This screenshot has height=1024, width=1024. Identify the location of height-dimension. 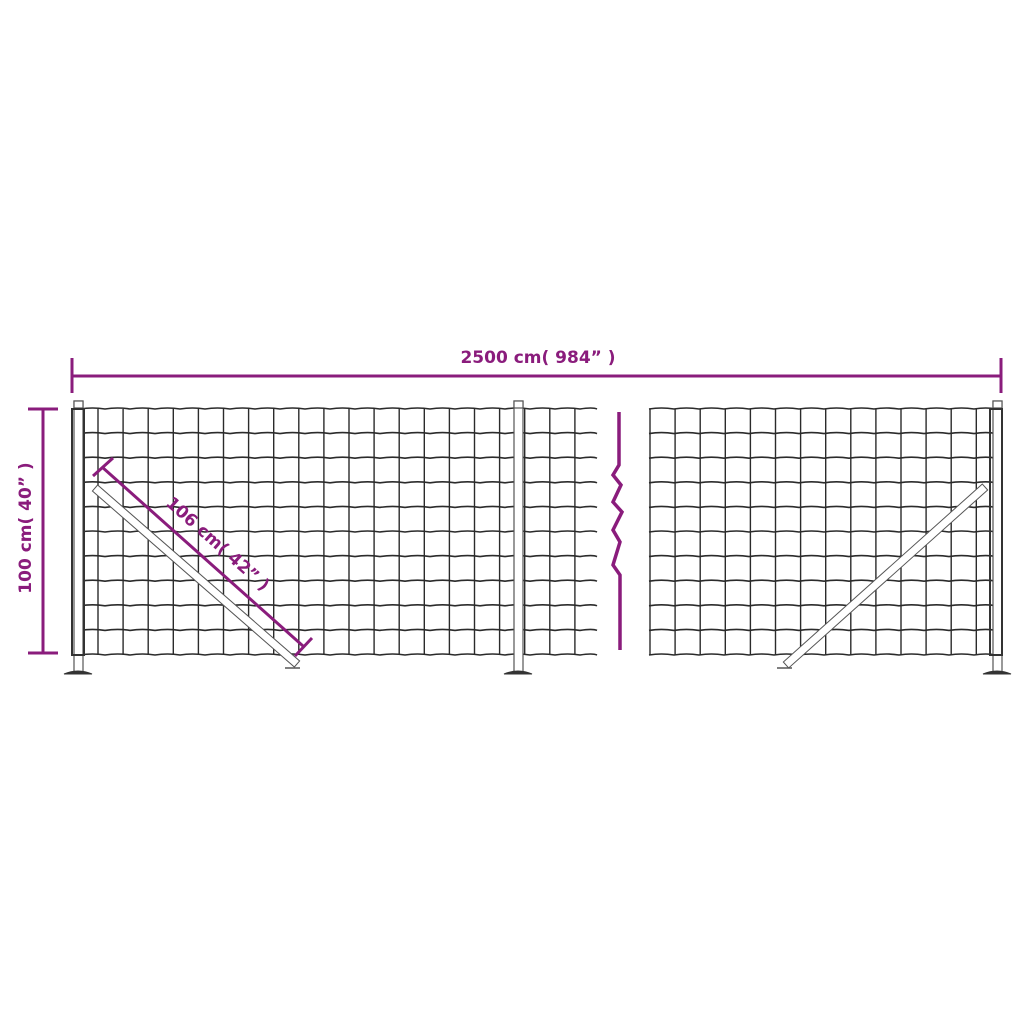
(43, 531).